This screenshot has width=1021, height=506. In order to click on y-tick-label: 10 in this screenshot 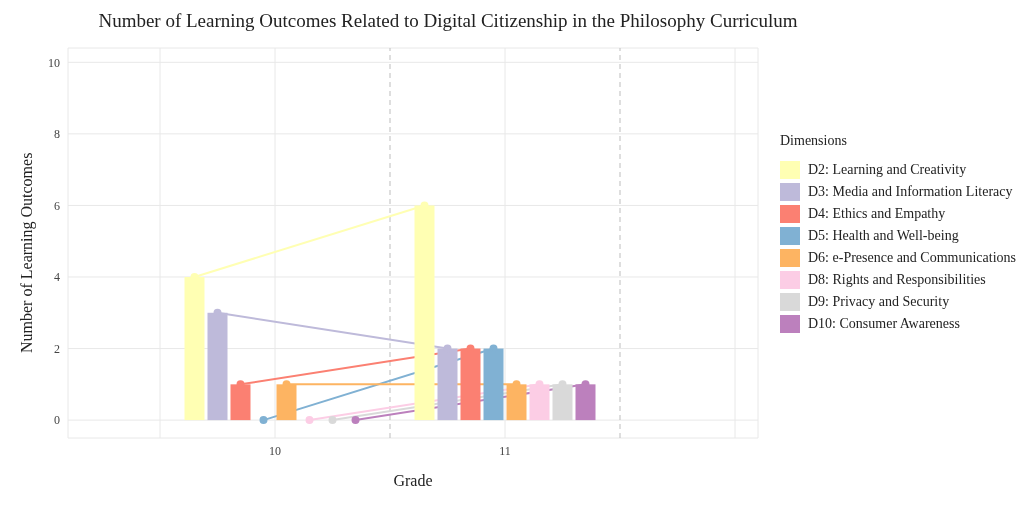, I will do `click(54, 62)`.